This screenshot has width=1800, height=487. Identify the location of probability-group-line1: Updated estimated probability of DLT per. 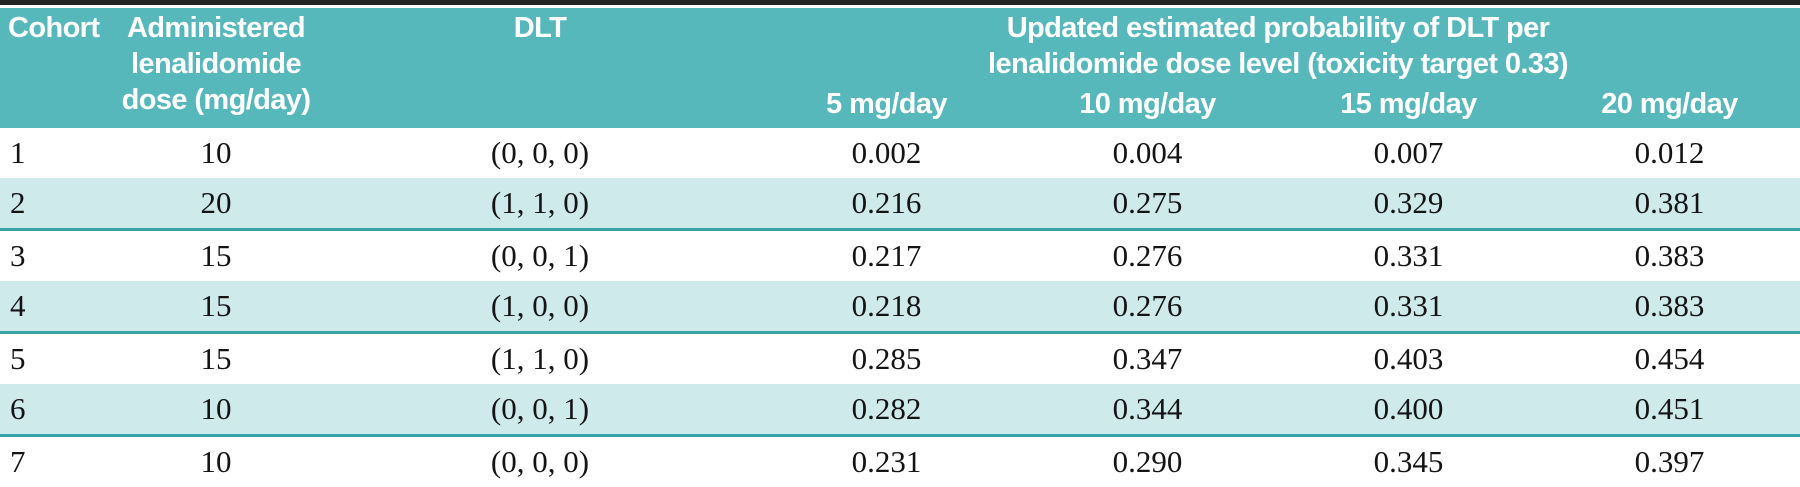
(1278, 28).